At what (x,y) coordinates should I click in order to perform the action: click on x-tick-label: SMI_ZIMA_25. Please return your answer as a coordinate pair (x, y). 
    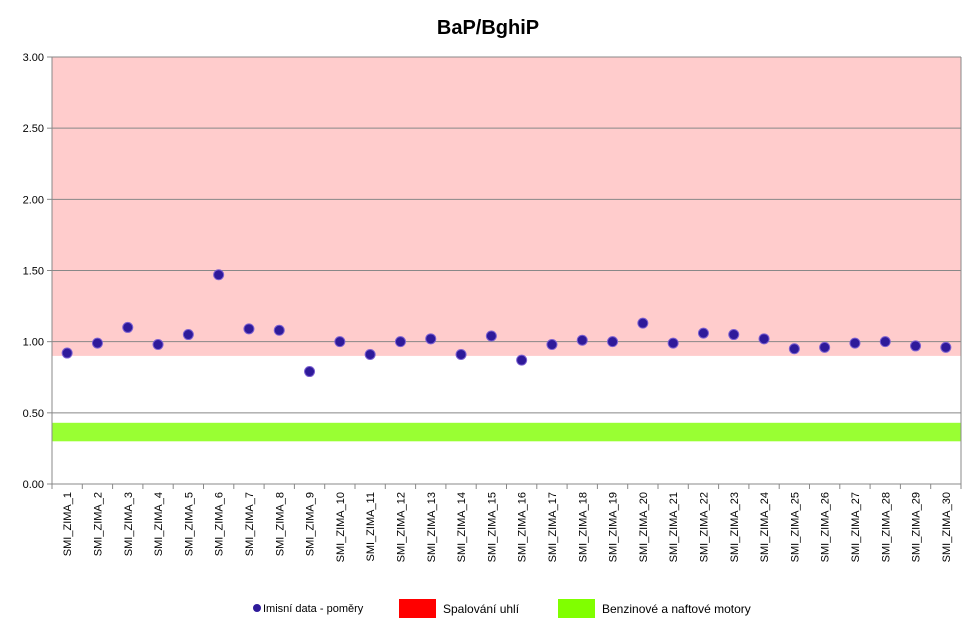
    Looking at the image, I should click on (795, 527).